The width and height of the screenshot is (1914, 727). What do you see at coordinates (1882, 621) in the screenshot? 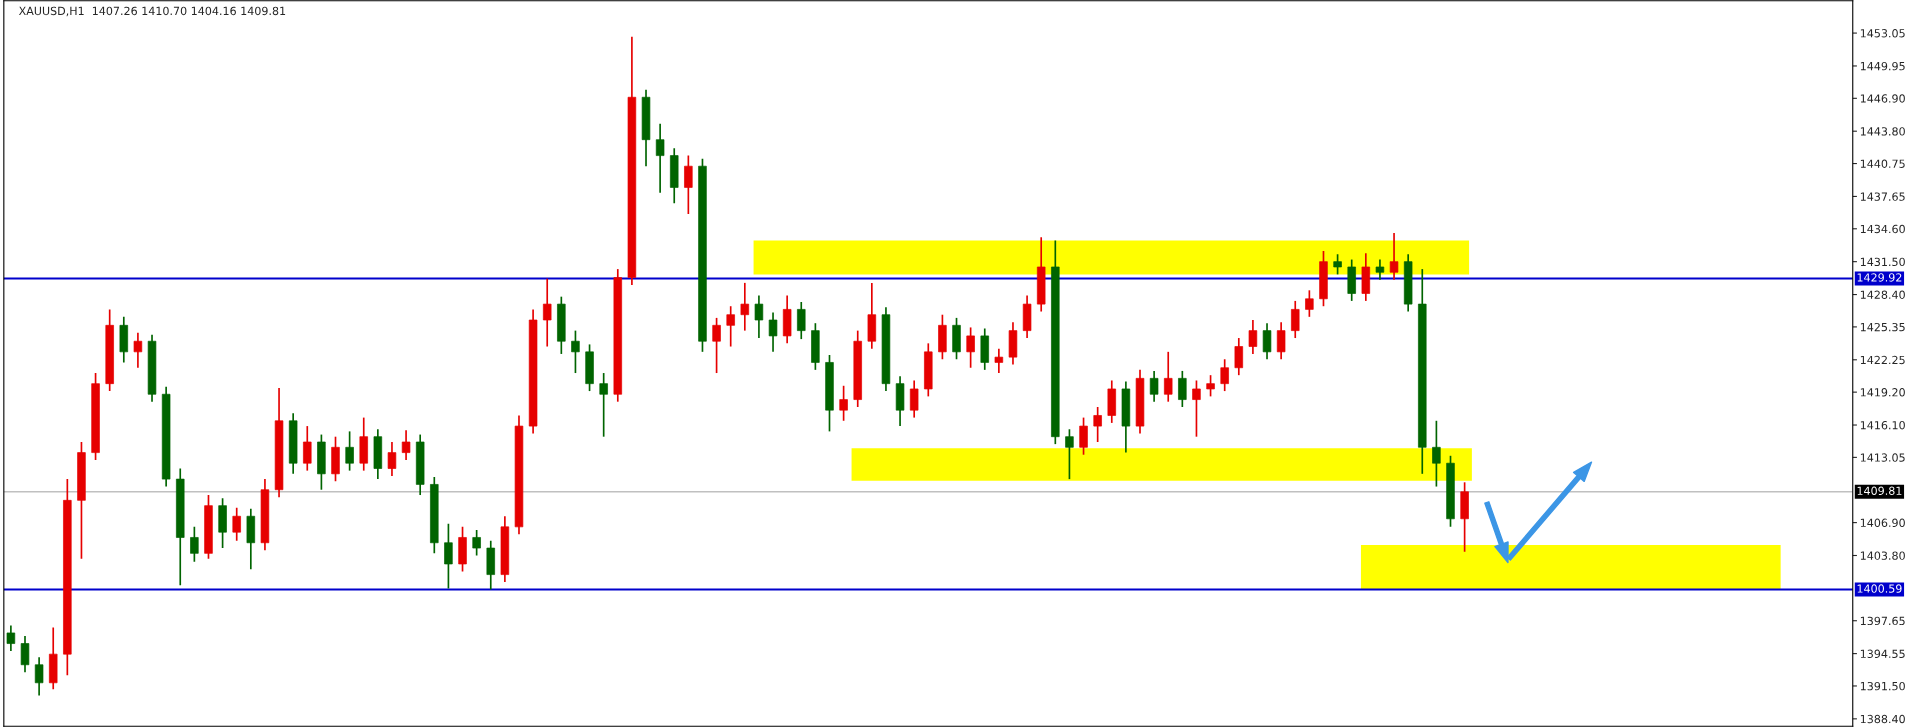
I see `y-tick-label: 1397.65` at bounding box center [1882, 621].